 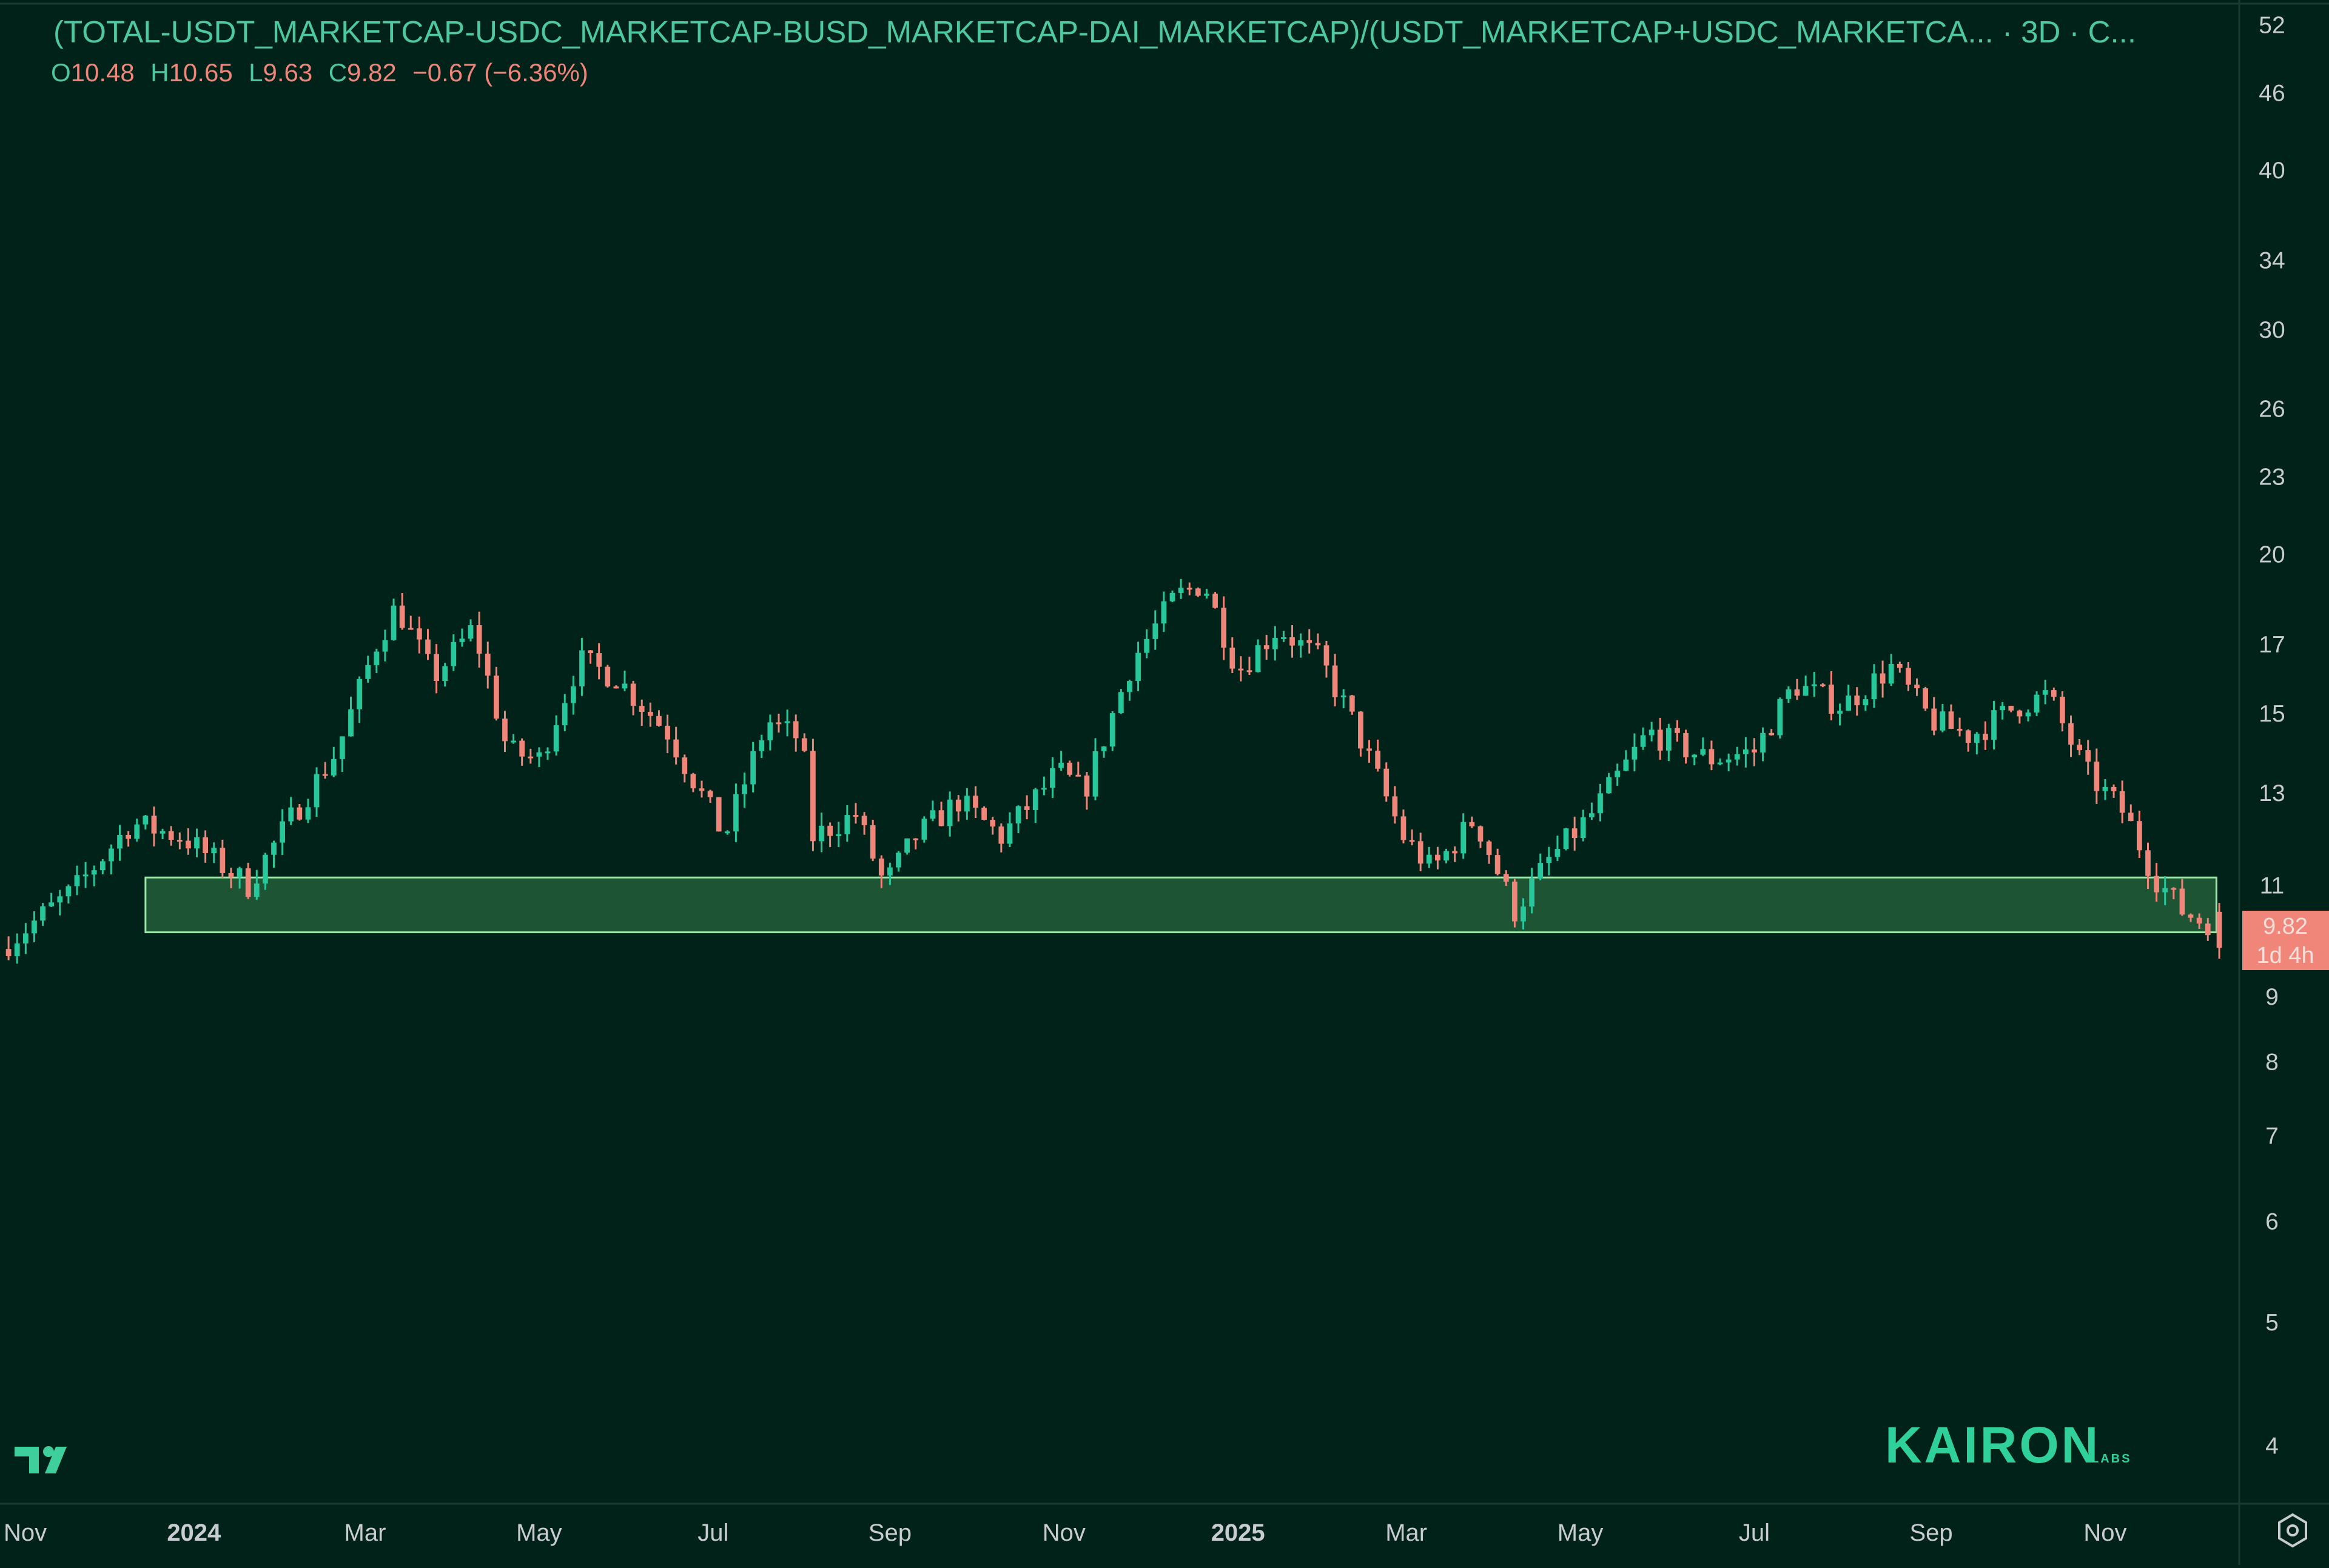 What do you see at coordinates (2272, 886) in the screenshot?
I see `y-tick-label: 11` at bounding box center [2272, 886].